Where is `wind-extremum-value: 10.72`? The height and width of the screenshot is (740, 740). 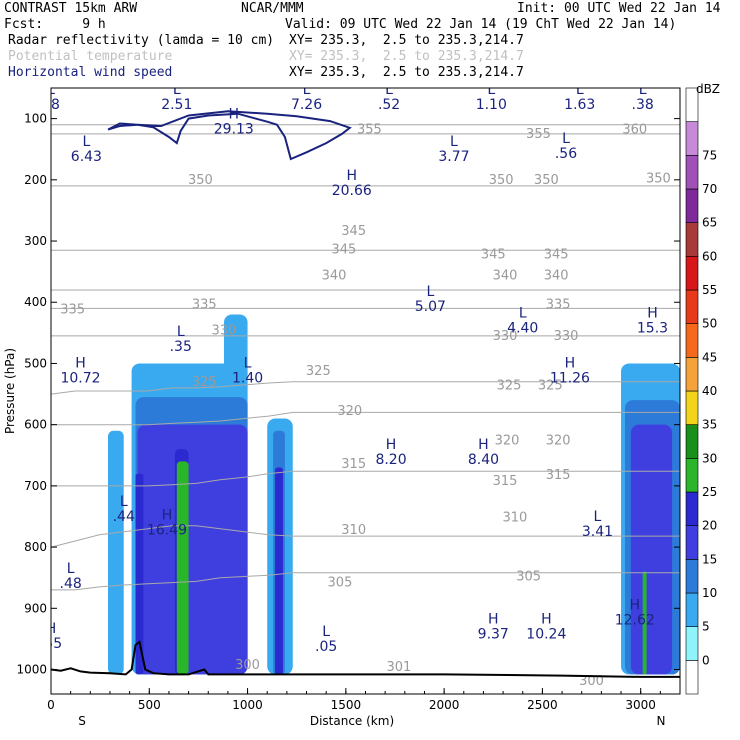 wind-extremum-value: 10.72 is located at coordinates (80, 379).